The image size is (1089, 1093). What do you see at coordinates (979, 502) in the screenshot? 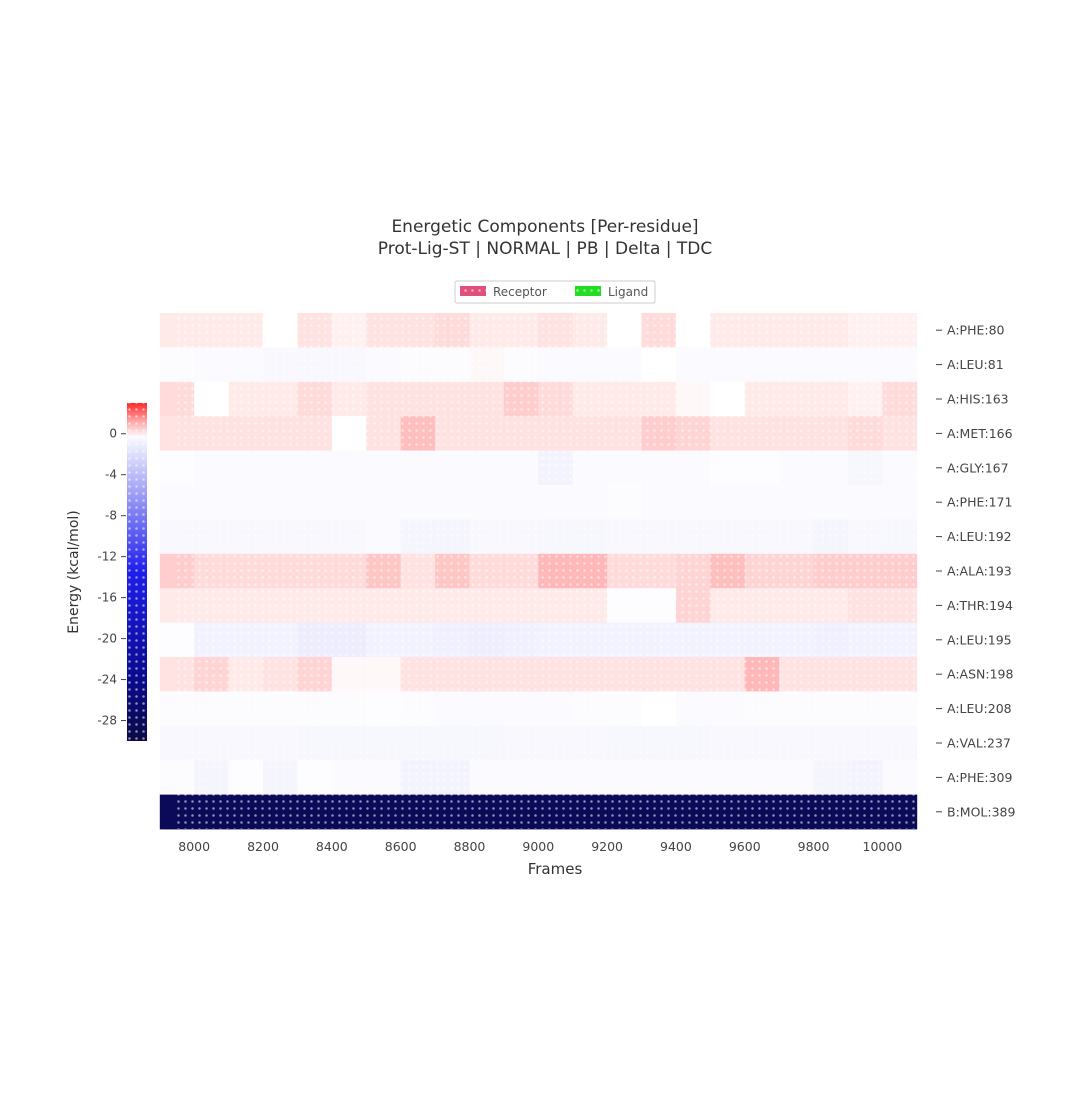
I see `residue-label: A:PHE:171` at bounding box center [979, 502].